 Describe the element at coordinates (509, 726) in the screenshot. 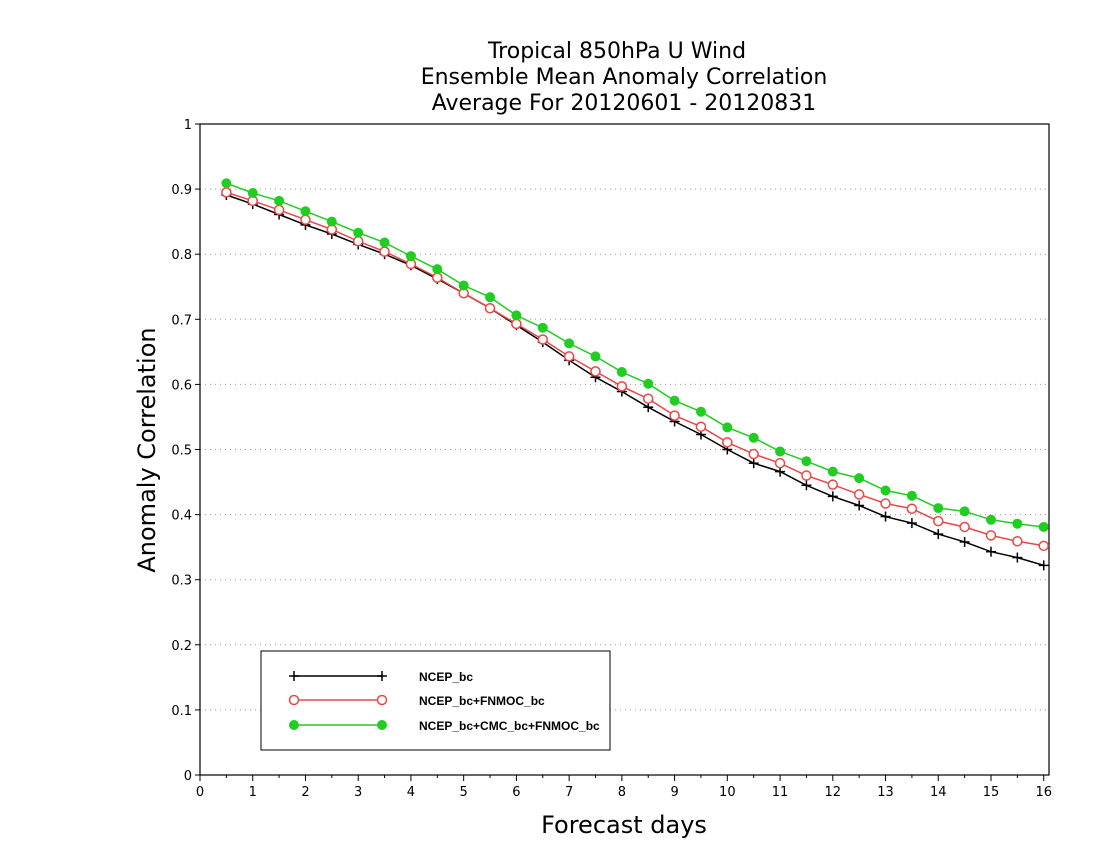

I see `legend-label: NCEP_bc+CMC_bc+FNMOC_bc` at that location.